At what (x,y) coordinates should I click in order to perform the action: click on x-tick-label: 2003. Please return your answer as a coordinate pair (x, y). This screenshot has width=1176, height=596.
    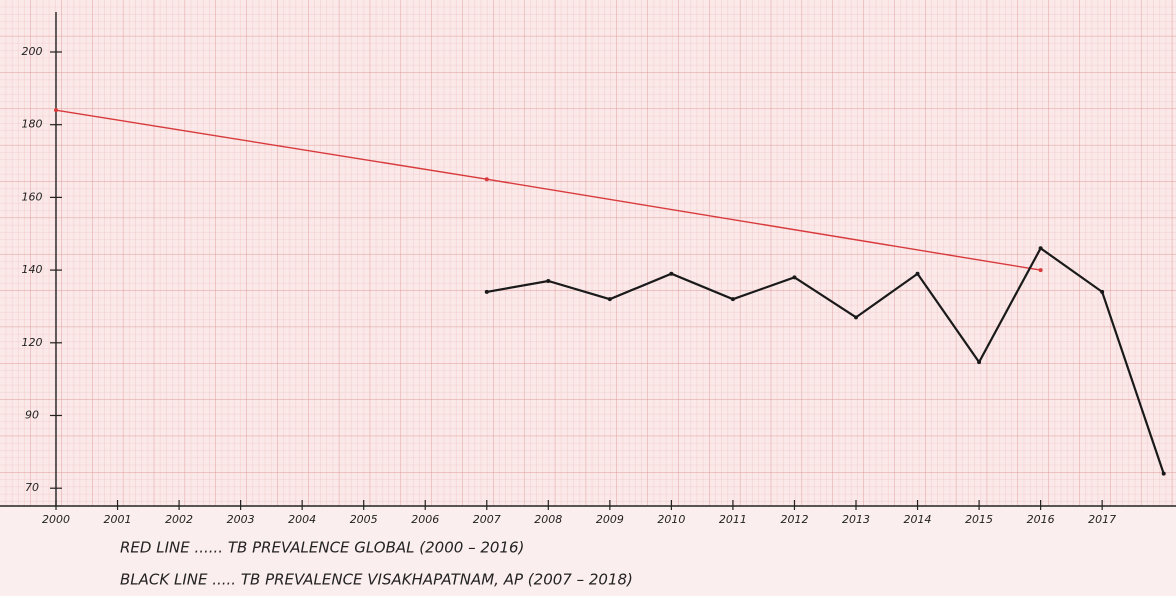
    Looking at the image, I should click on (241, 519).